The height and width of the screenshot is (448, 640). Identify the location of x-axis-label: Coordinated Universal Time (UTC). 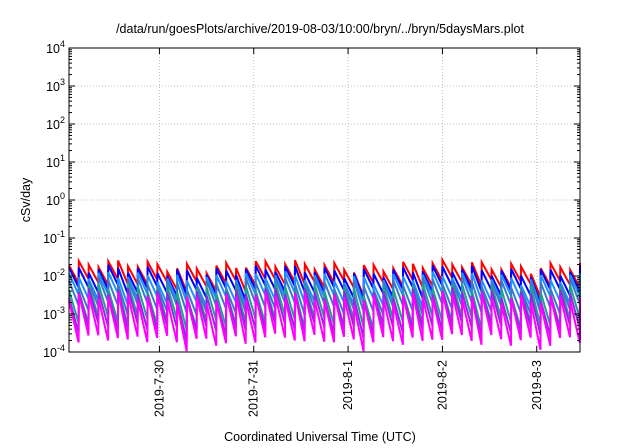
(320, 437).